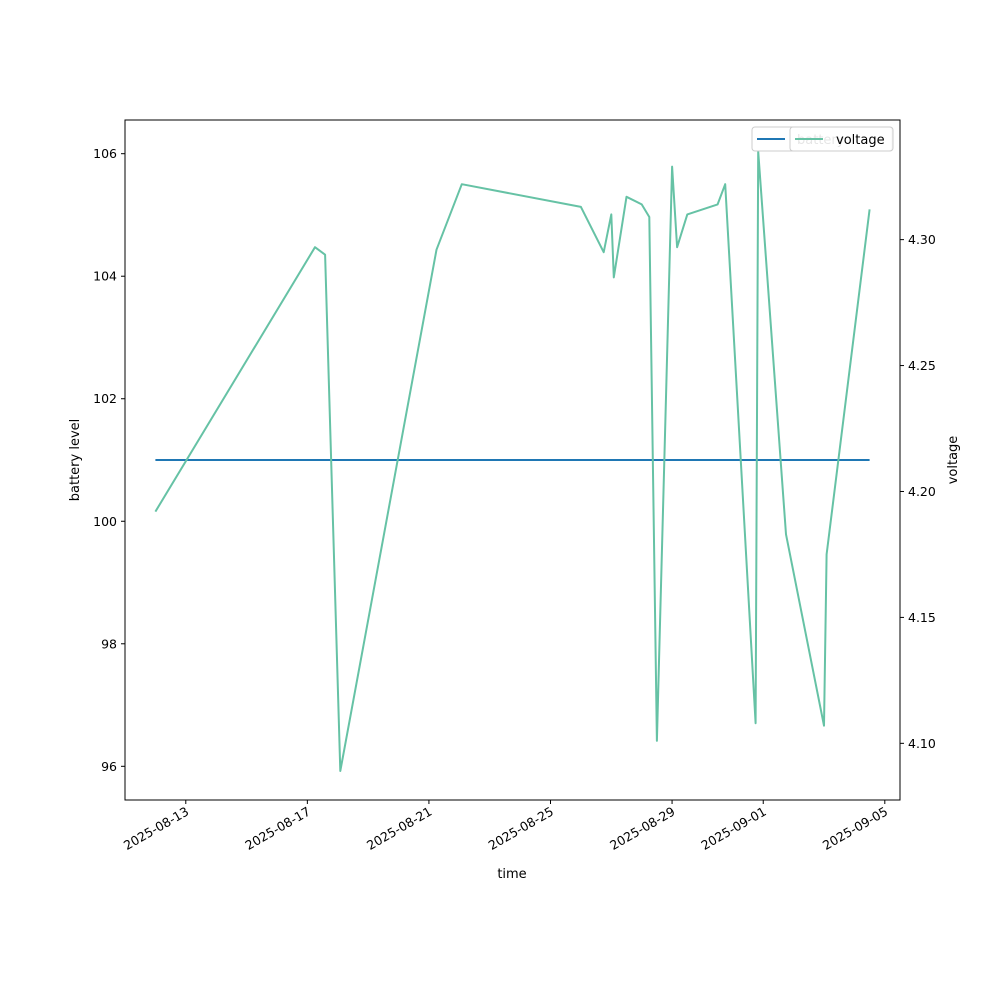 The width and height of the screenshot is (1000, 1000). Describe the element at coordinates (156, 828) in the screenshot. I see `x-tick-label: 2025-08-13` at that location.